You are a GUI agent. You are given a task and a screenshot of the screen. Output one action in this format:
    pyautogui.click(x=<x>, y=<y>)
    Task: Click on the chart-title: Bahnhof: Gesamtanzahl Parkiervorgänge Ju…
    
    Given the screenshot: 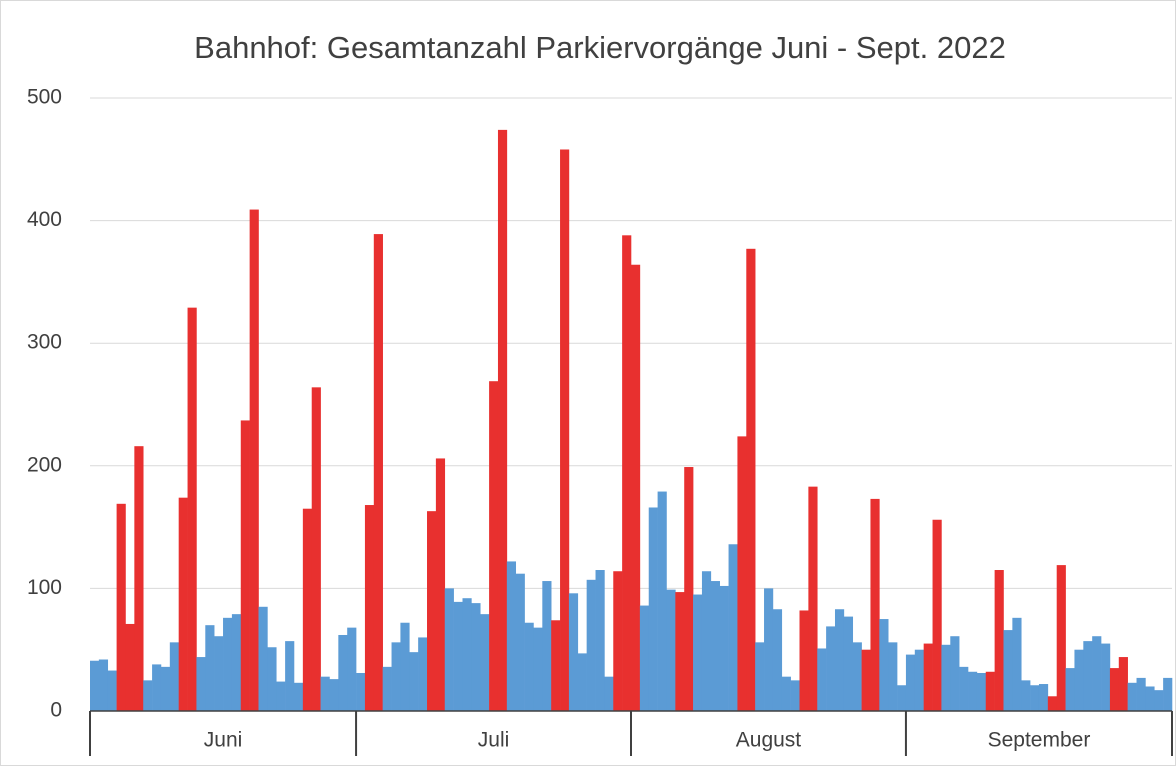 What is the action you would take?
    pyautogui.click(x=600, y=47)
    